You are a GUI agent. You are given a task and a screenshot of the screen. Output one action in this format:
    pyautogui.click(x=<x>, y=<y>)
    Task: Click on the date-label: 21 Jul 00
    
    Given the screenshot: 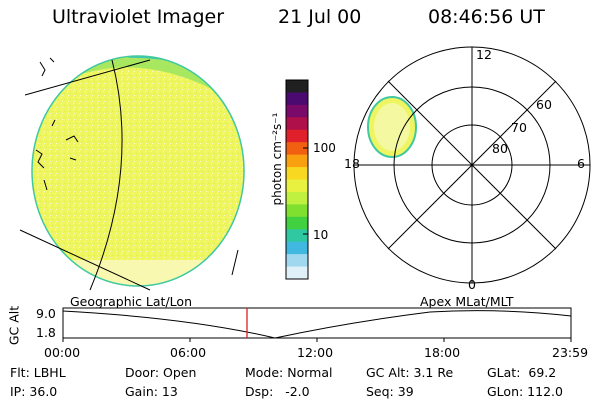 What is the action you would take?
    pyautogui.click(x=320, y=17)
    